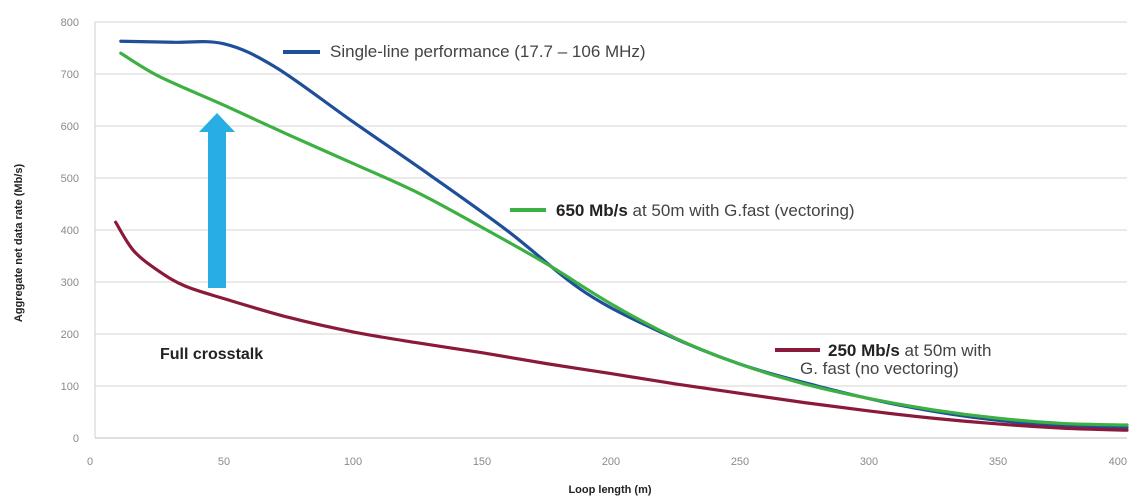 The image size is (1142, 498). I want to click on x-tick-label: 50, so click(224, 462).